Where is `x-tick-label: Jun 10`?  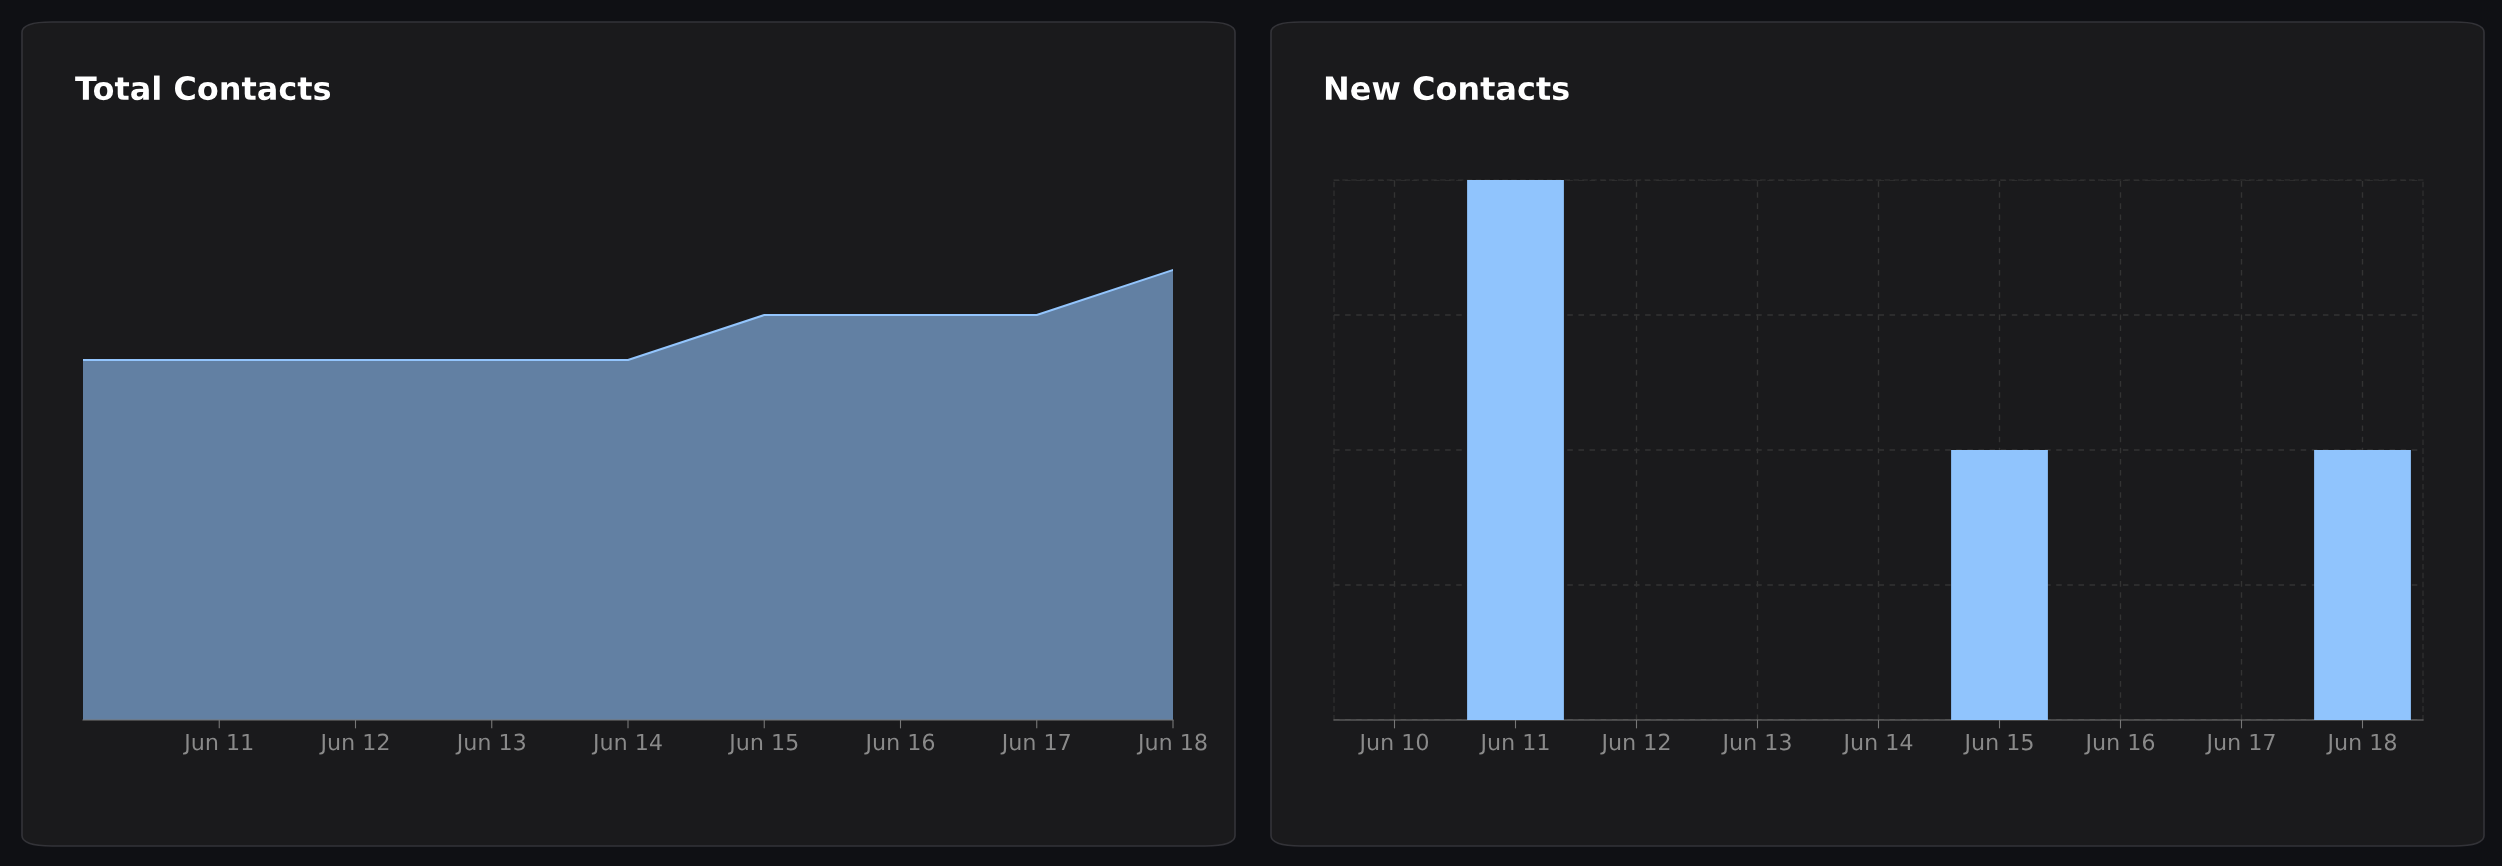
x-tick-label: Jun 10 is located at coordinates (1393, 744).